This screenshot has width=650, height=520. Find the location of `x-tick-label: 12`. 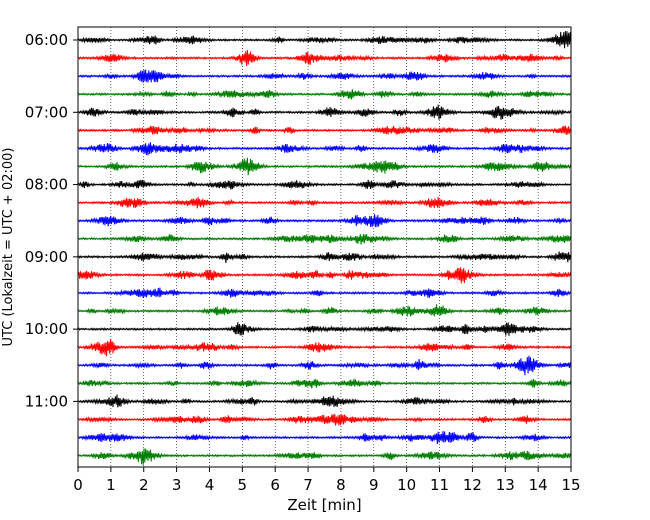

x-tick-label: 12 is located at coordinates (472, 485).